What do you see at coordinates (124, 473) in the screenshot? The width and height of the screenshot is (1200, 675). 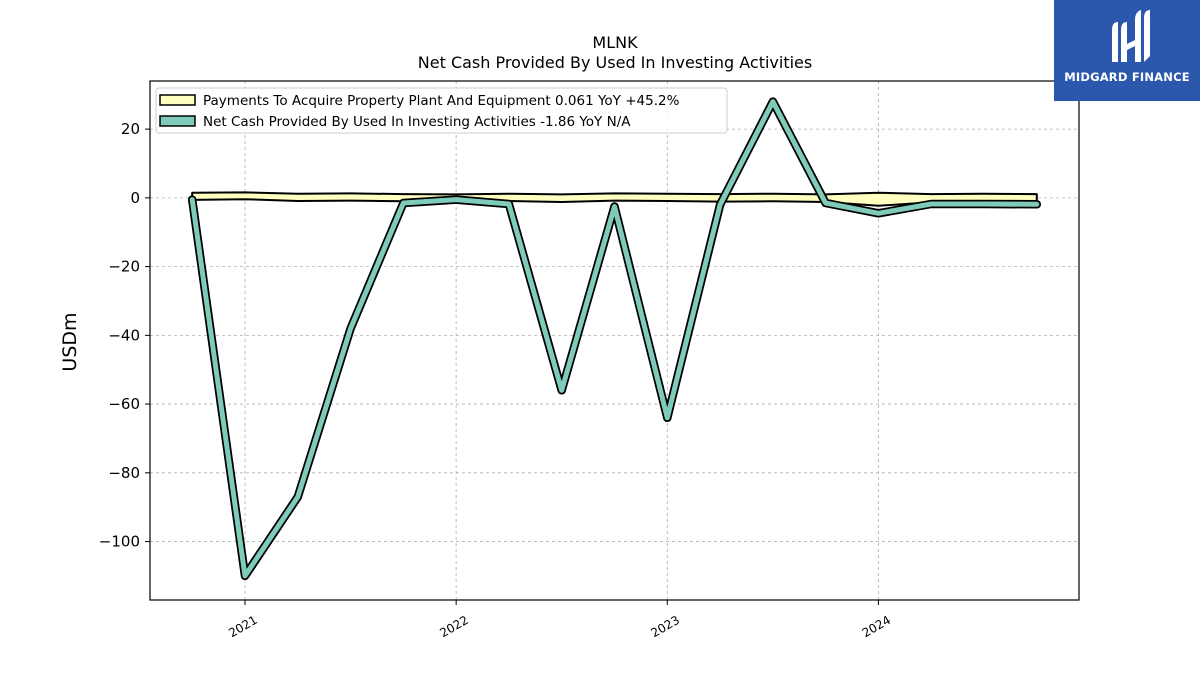 I see `y-tick-label: −80` at bounding box center [124, 473].